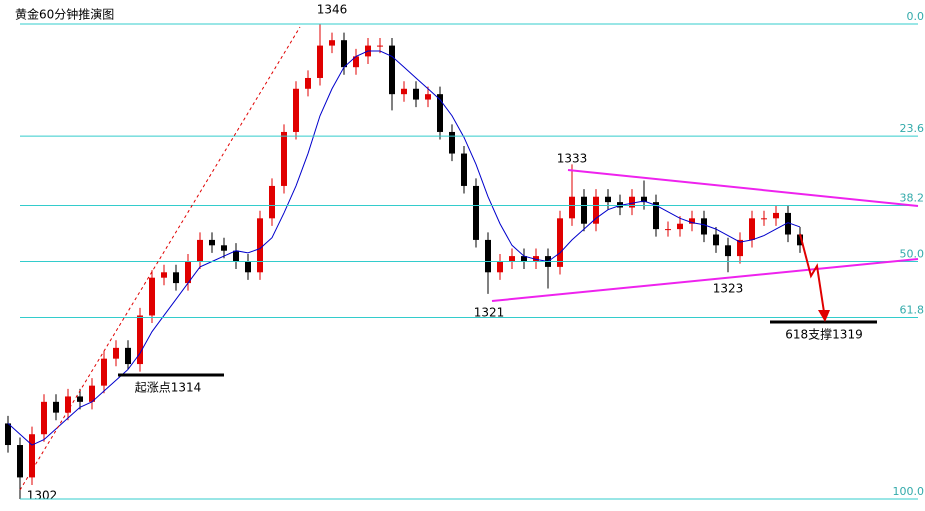  I want to click on fib-label: 61.8, so click(912, 310).